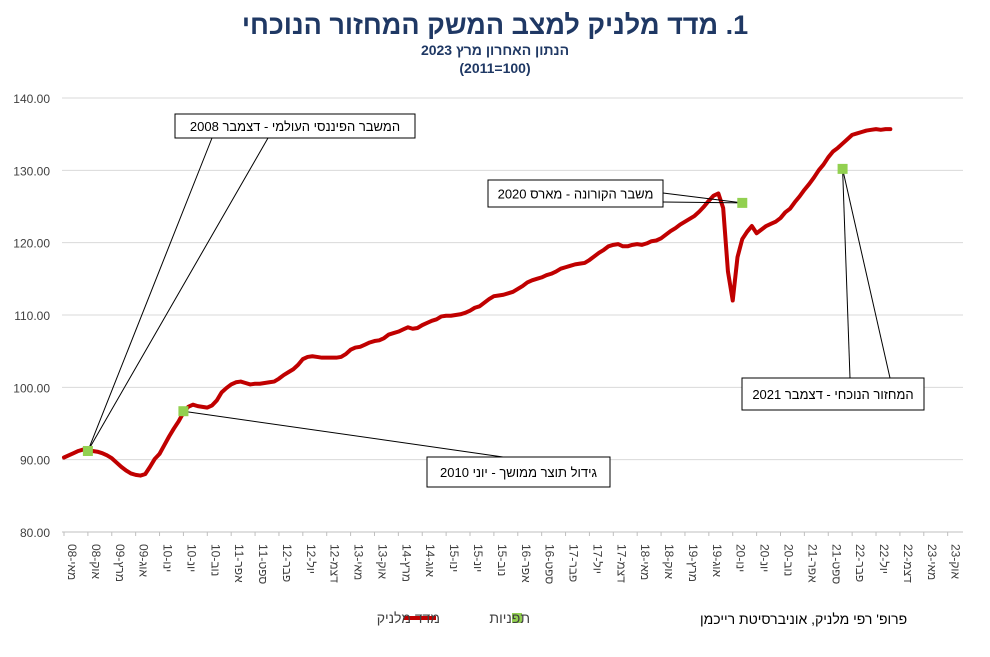 This screenshot has height=657, width=990. I want to click on x-tick-label: יונ-15, so click(478, 558).